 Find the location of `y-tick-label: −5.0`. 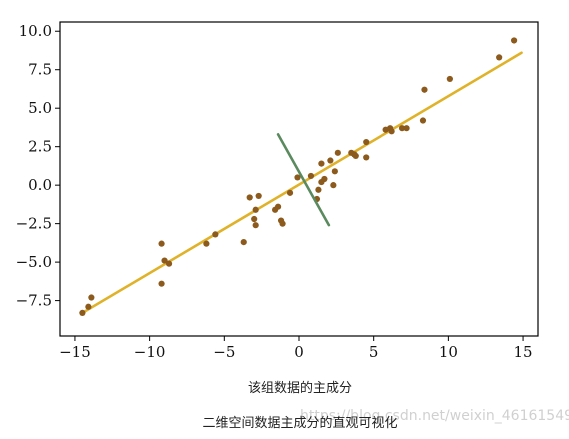

y-tick-label: −5.0 is located at coordinates (34, 262).